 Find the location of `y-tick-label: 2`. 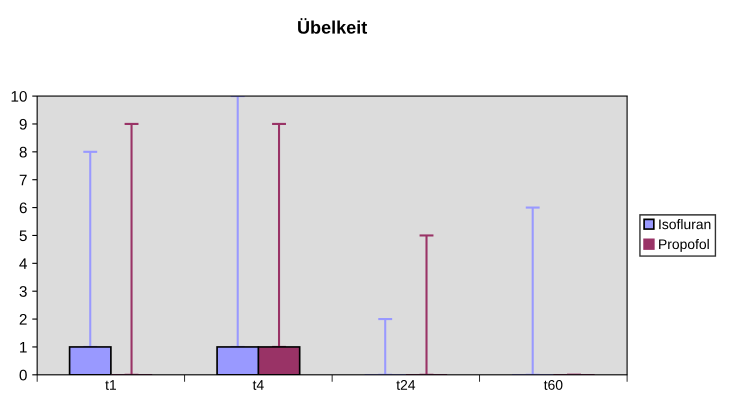

y-tick-label: 2 is located at coordinates (23, 319).